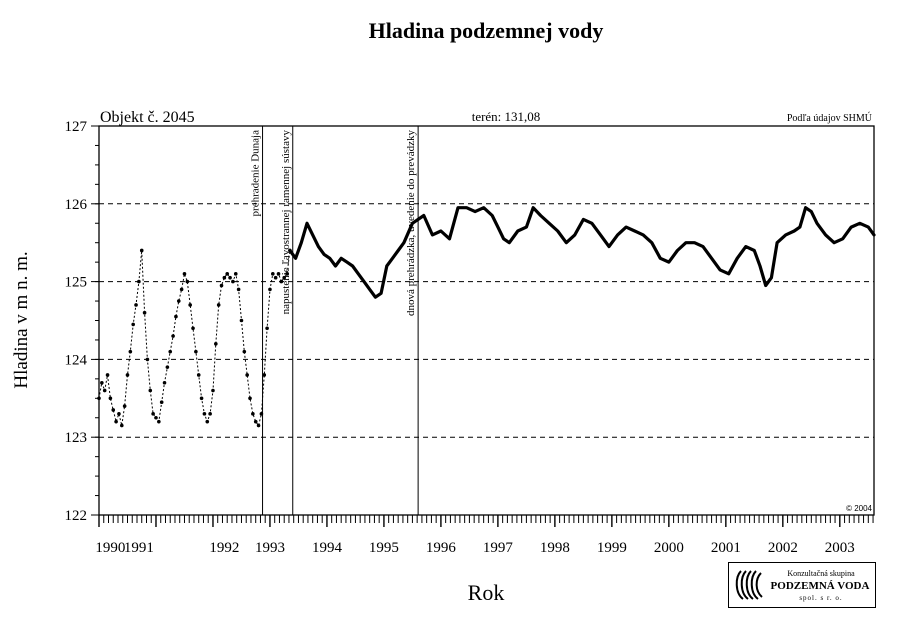  I want to click on event-label: napustenie ľavostrannej ramennej sústavy, so click(286, 222).